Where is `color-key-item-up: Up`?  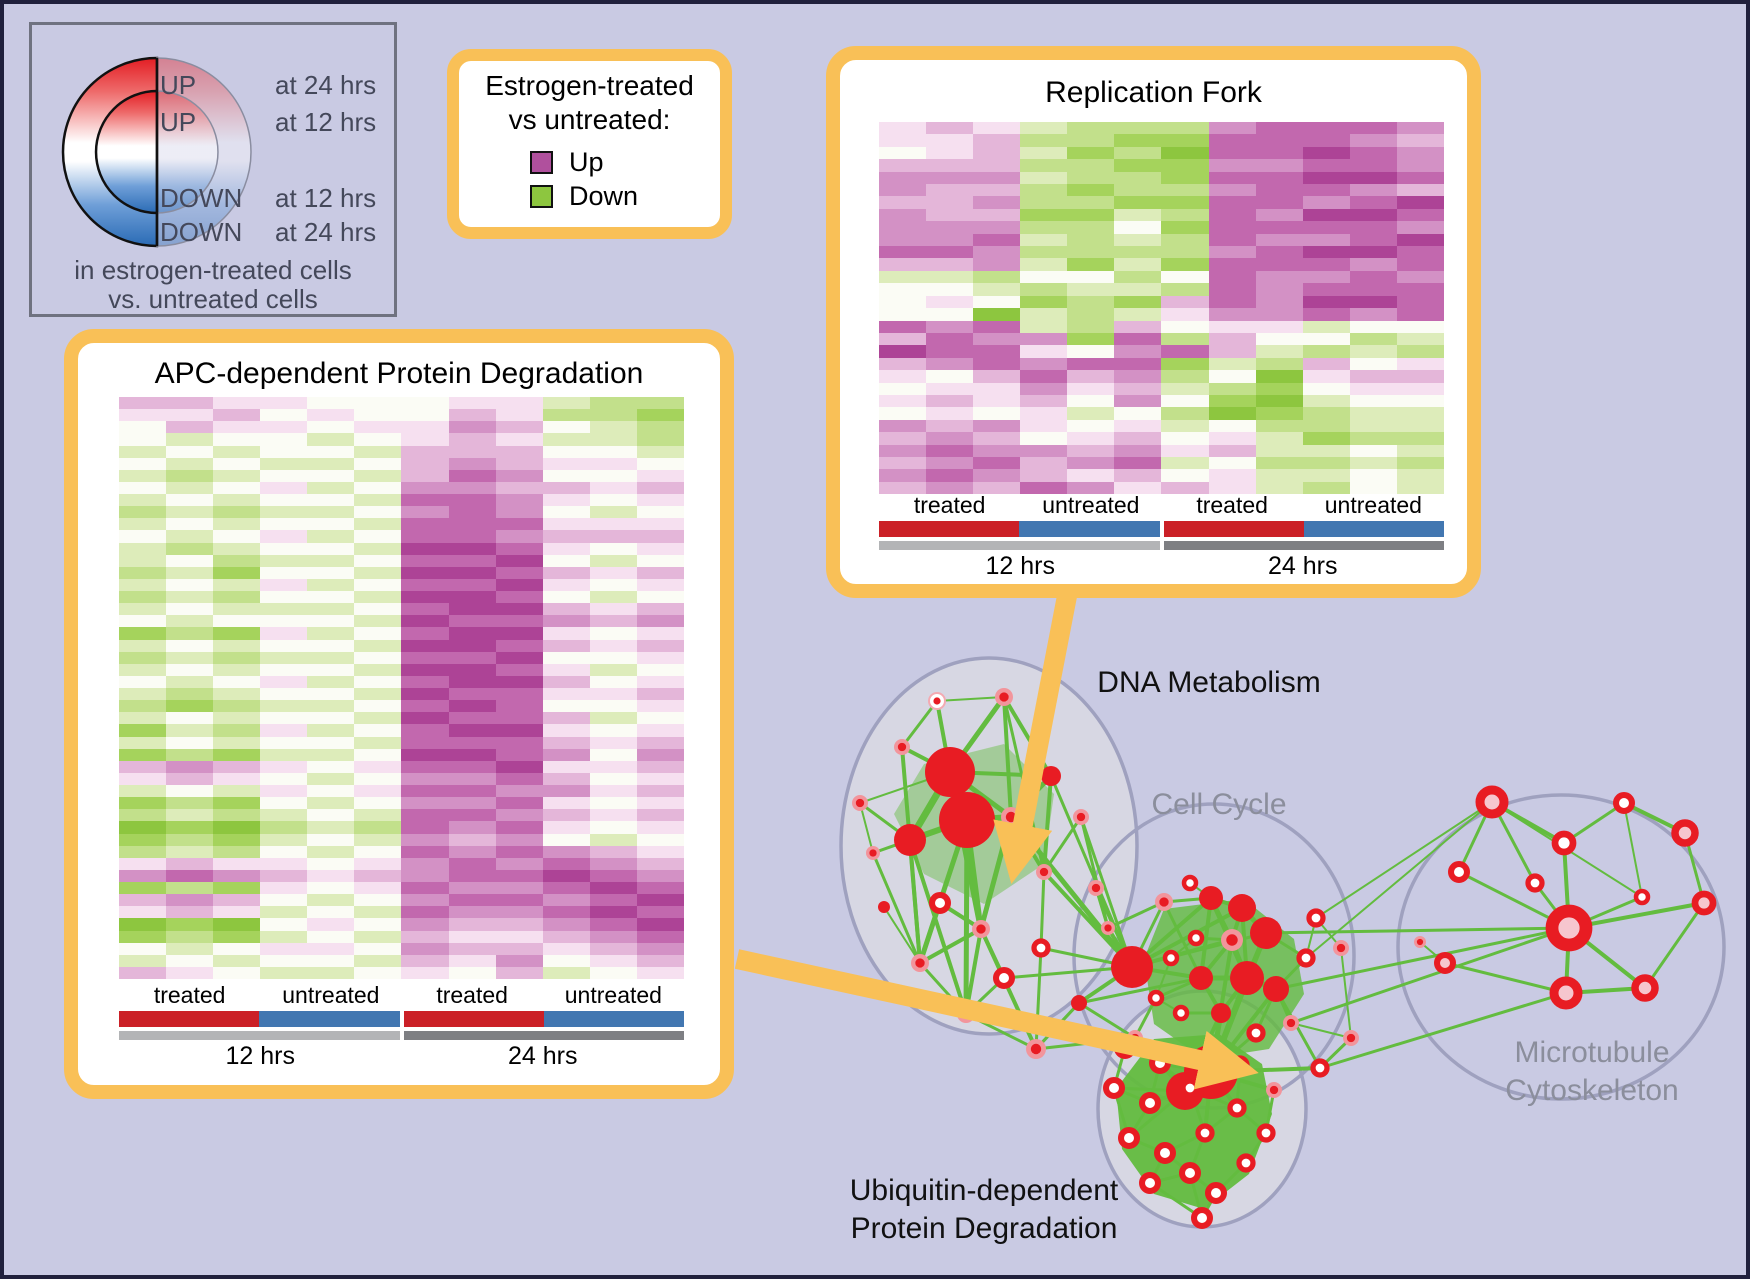 color-key-item-up: Up is located at coordinates (589, 162).